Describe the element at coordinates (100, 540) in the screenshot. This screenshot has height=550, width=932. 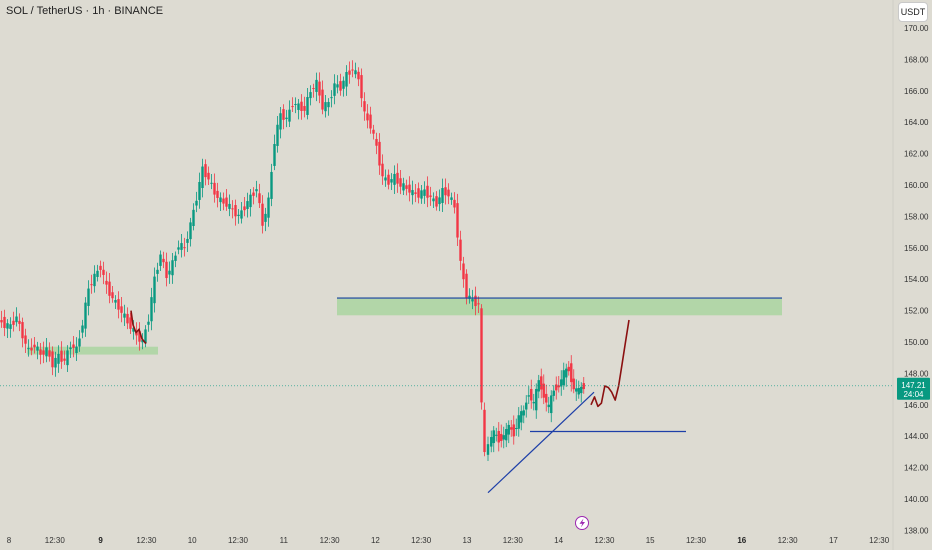
I see `time-tick-label: 9` at that location.